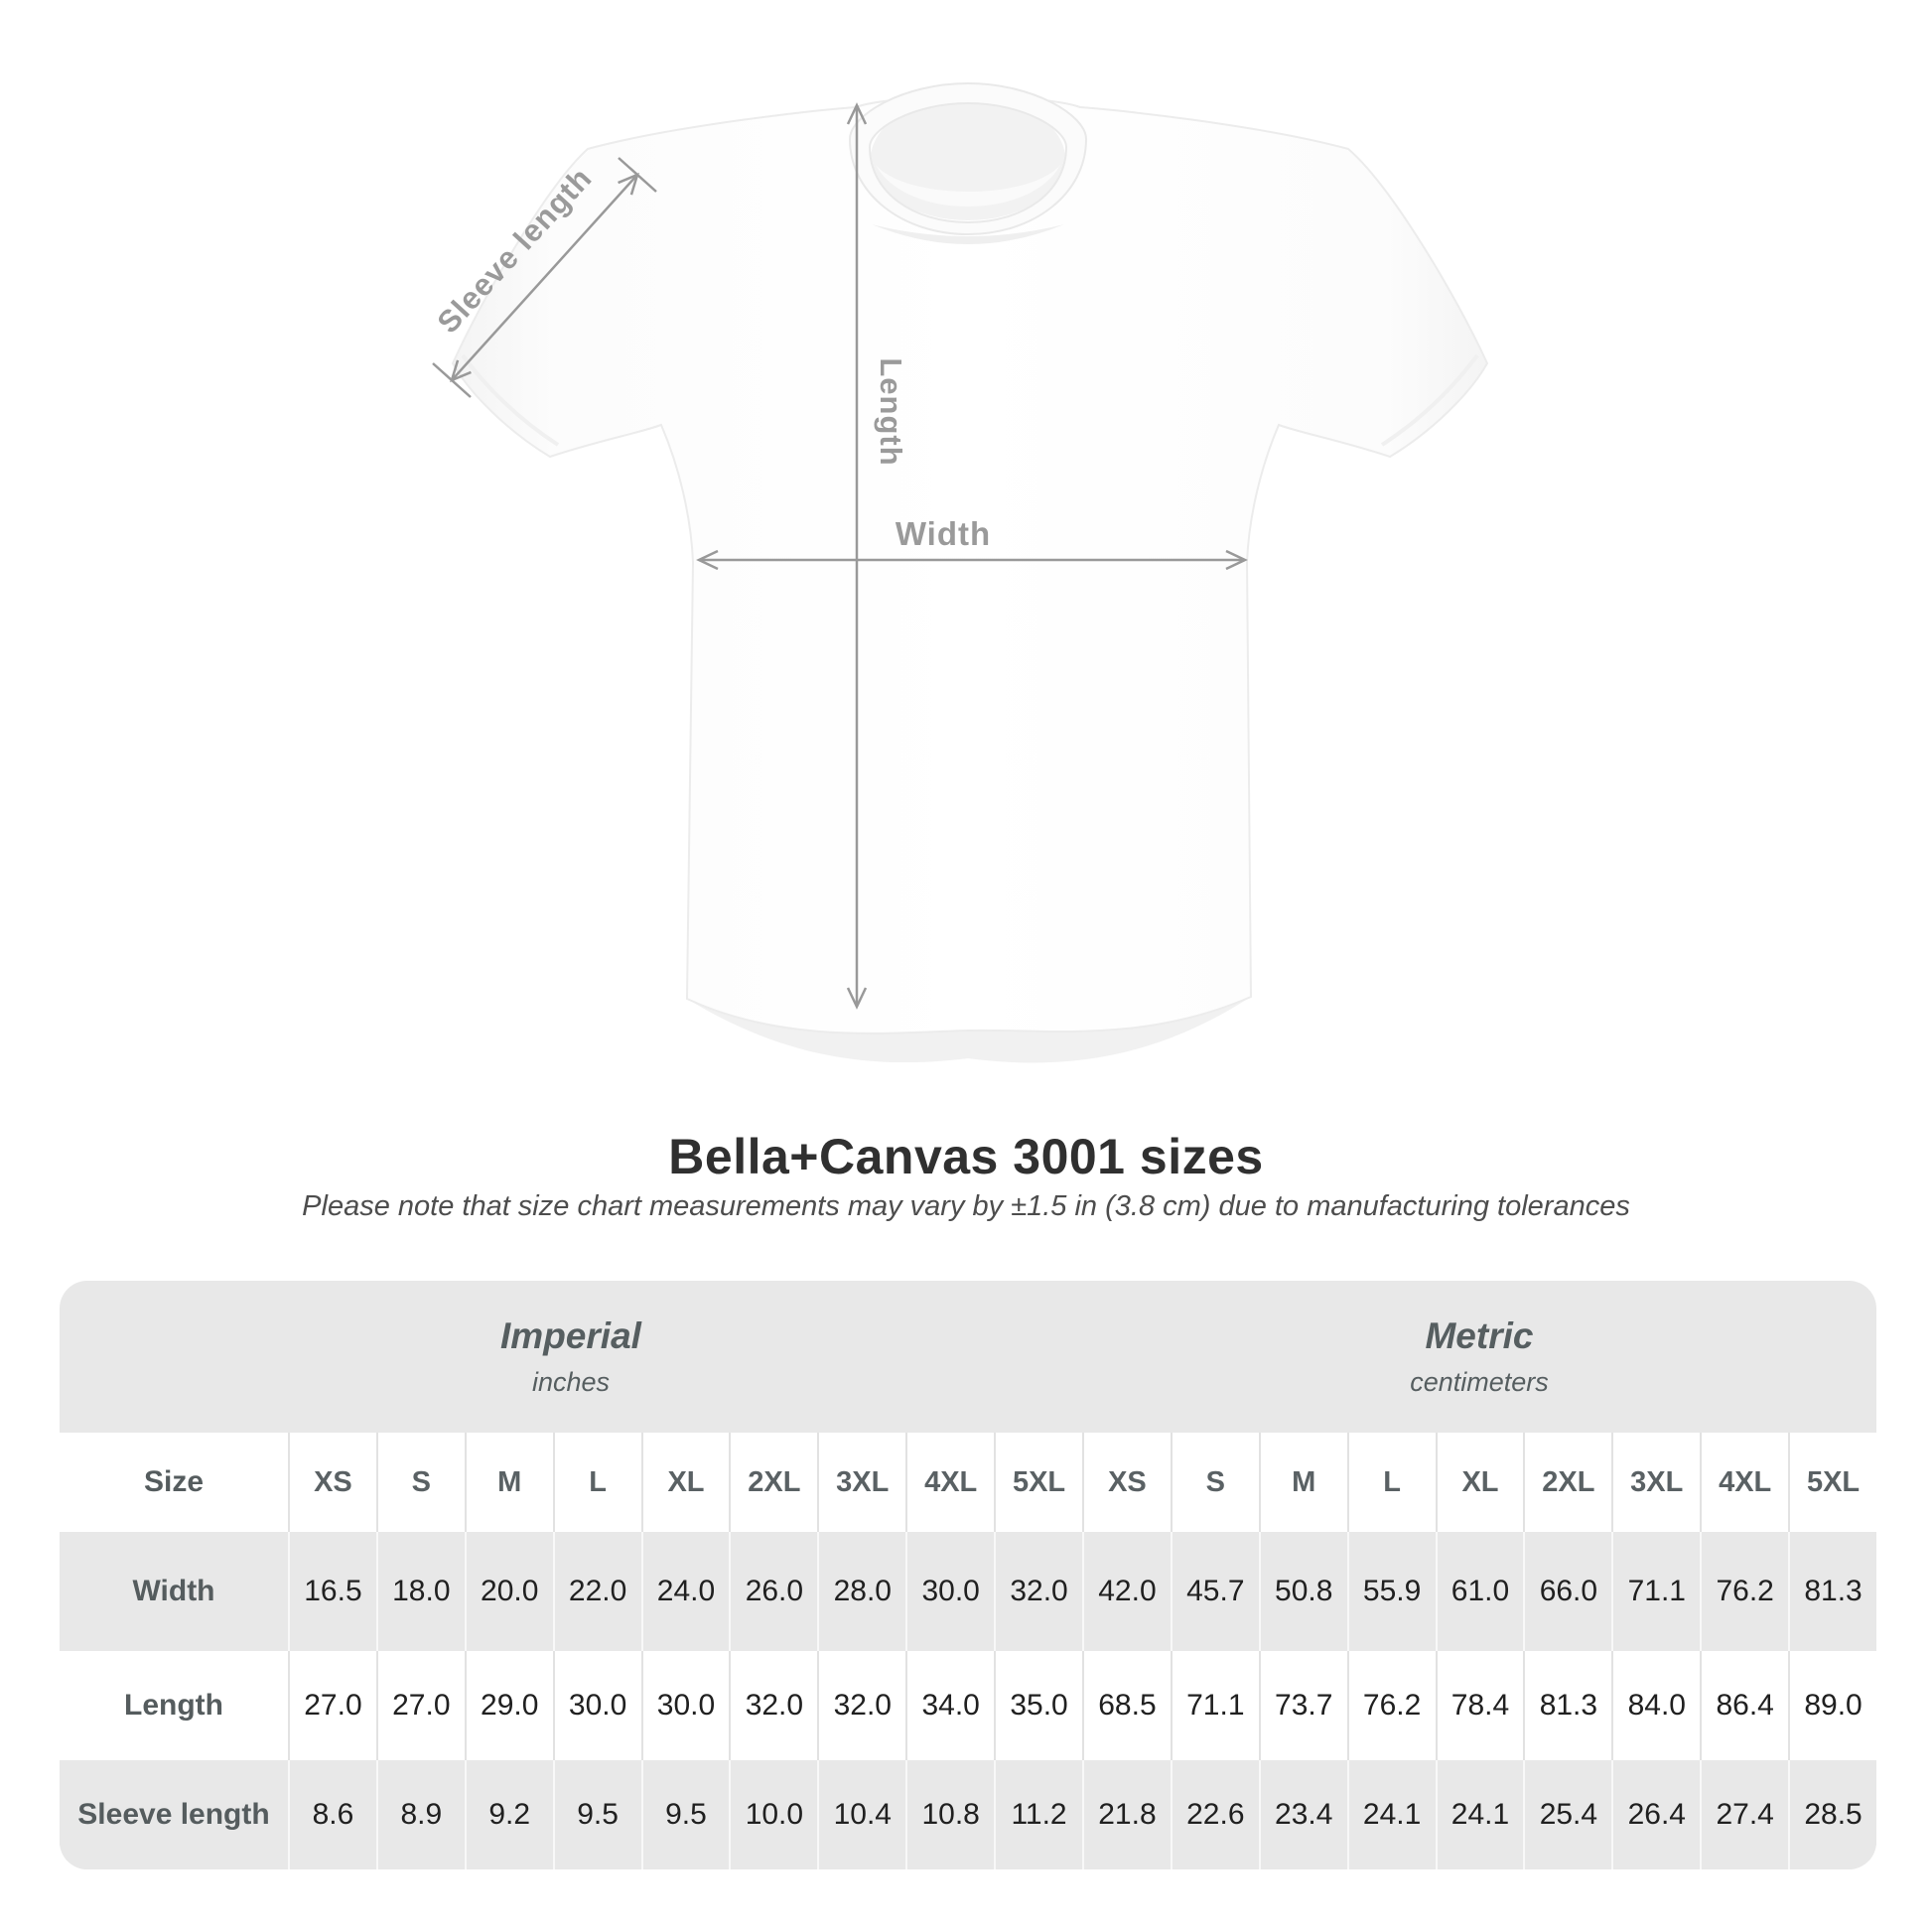 The height and width of the screenshot is (1932, 1932). I want to click on table-cell: 61.0, so click(1480, 1592).